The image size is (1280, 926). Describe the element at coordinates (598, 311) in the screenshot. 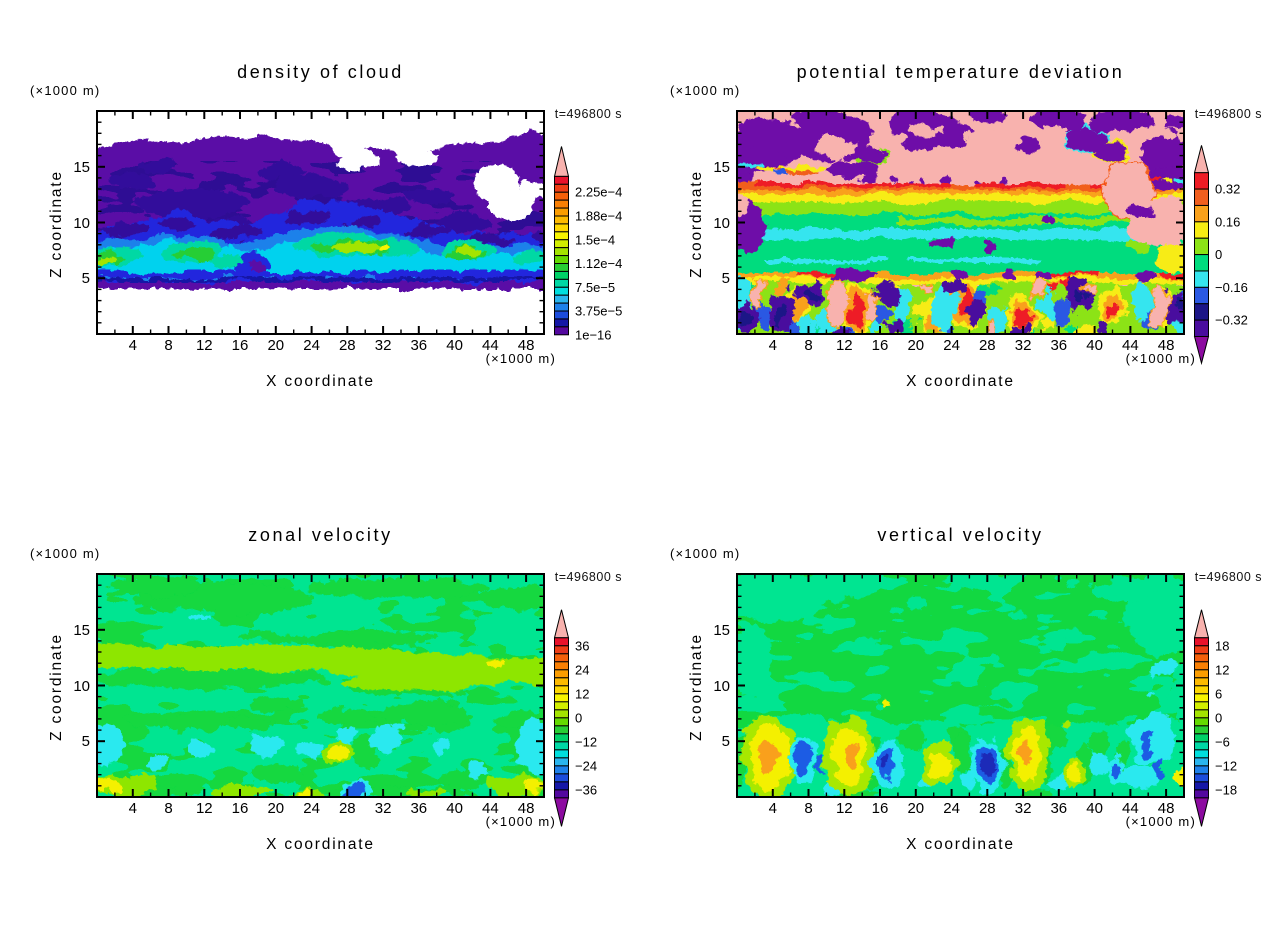

I see `svg-text: 3.75e−5` at that location.